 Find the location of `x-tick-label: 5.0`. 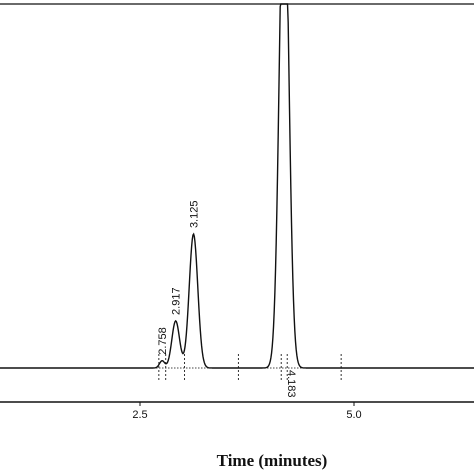

x-tick-label: 5.0 is located at coordinates (353, 415).